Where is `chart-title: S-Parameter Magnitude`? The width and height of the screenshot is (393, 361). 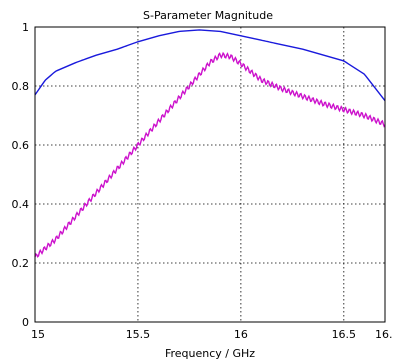 chart-title: S-Parameter Magnitude is located at coordinates (208, 15).